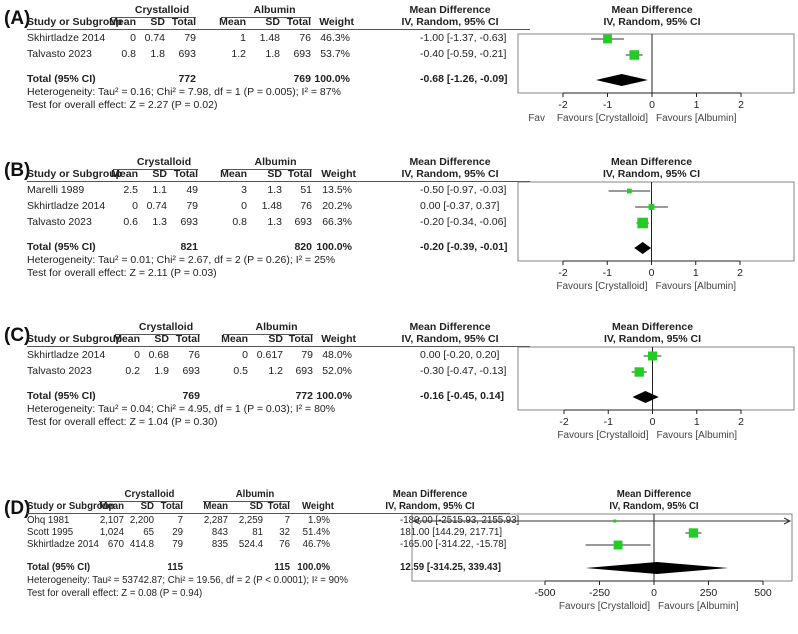 This screenshot has width=798, height=634. Describe the element at coordinates (137, 355) in the screenshot. I see `cell-mean1: 0` at that location.